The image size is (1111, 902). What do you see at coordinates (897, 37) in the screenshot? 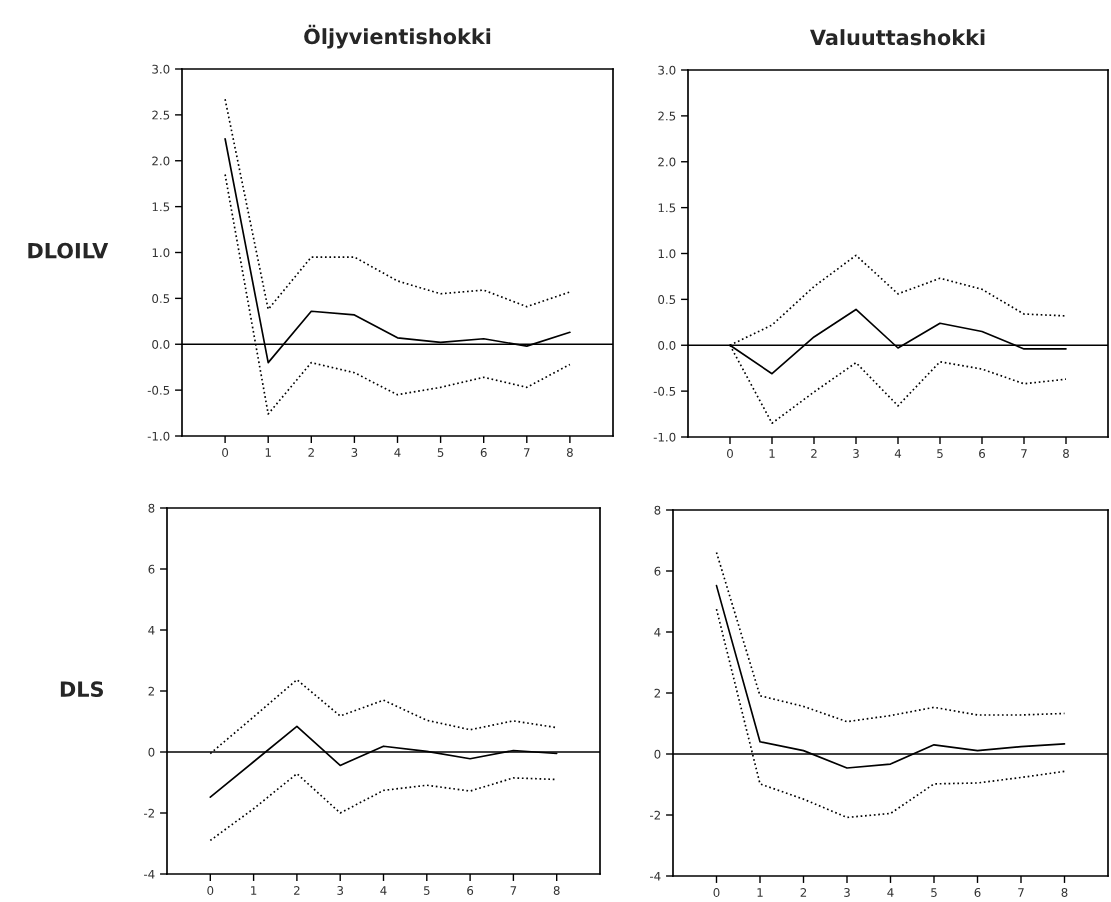
I see `chart-title: Valuuttashokki` at bounding box center [897, 37].